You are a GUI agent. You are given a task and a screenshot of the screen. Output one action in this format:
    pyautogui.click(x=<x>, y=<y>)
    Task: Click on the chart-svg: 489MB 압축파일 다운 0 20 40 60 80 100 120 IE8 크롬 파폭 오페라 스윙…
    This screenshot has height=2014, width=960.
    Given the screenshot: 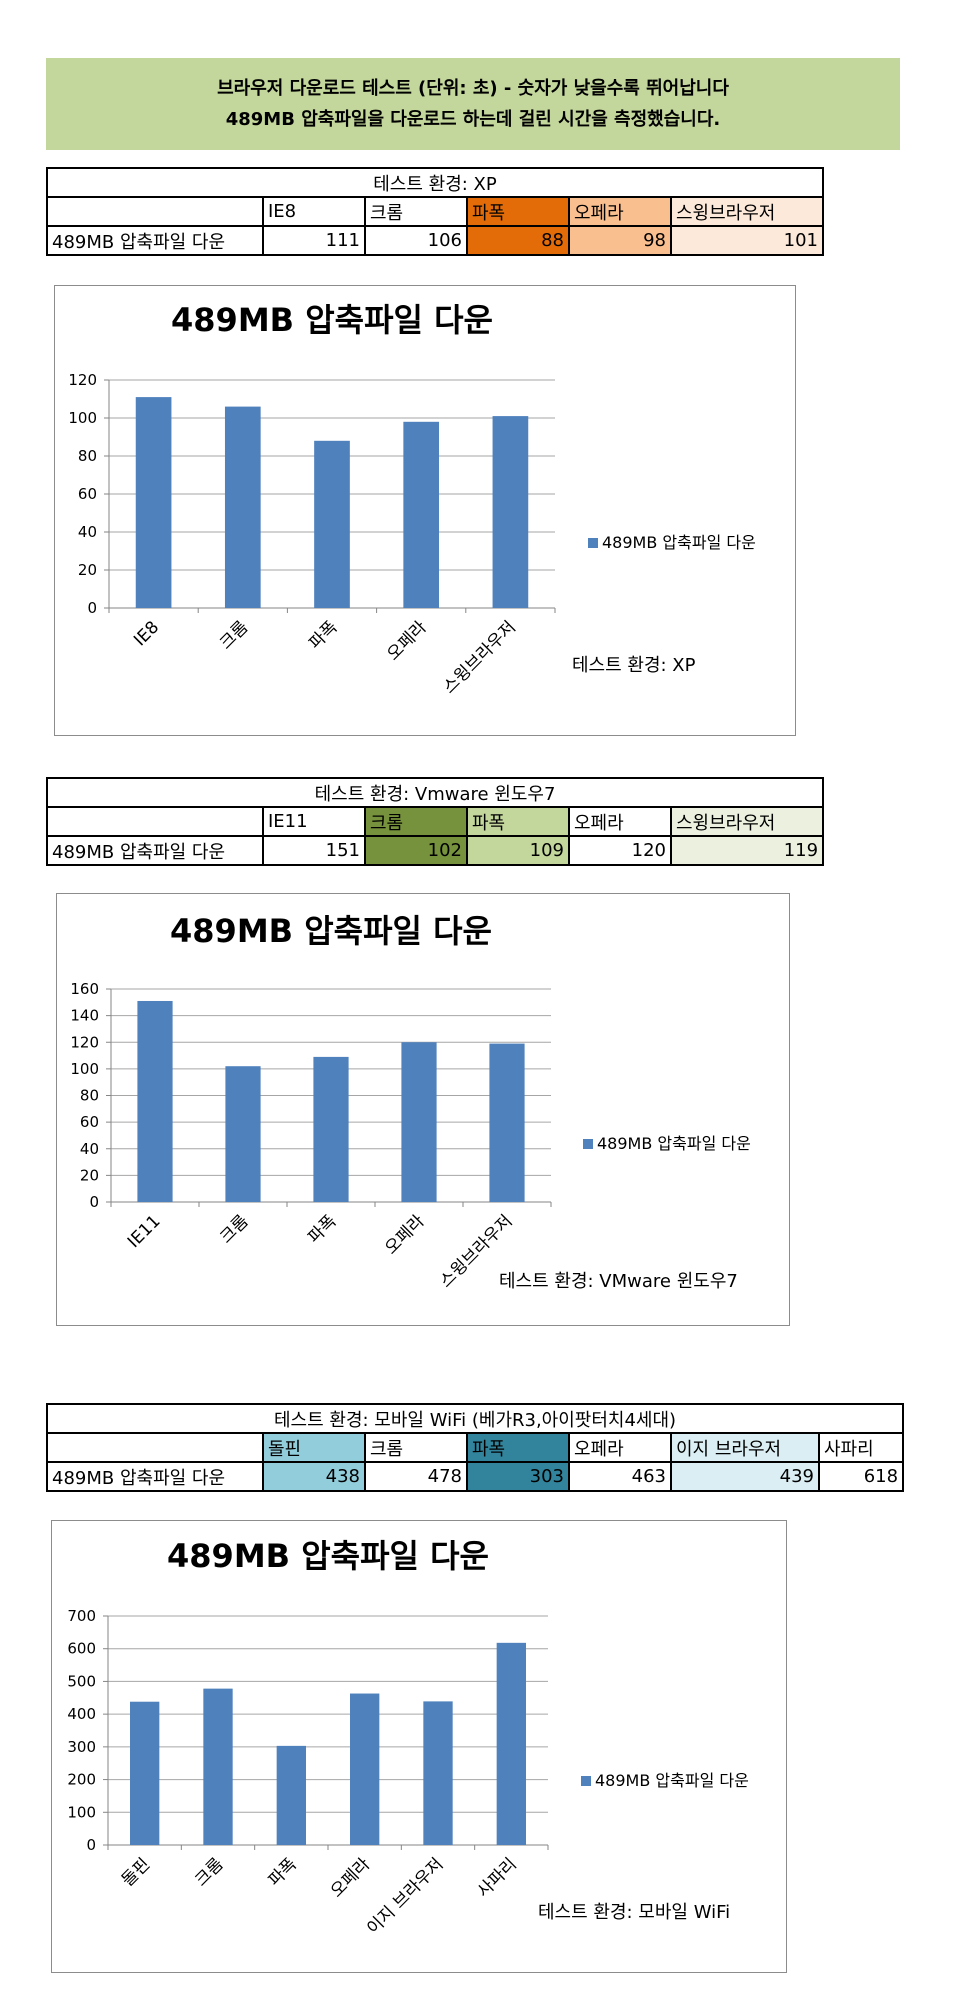 What is the action you would take?
    pyautogui.click(x=412, y=499)
    